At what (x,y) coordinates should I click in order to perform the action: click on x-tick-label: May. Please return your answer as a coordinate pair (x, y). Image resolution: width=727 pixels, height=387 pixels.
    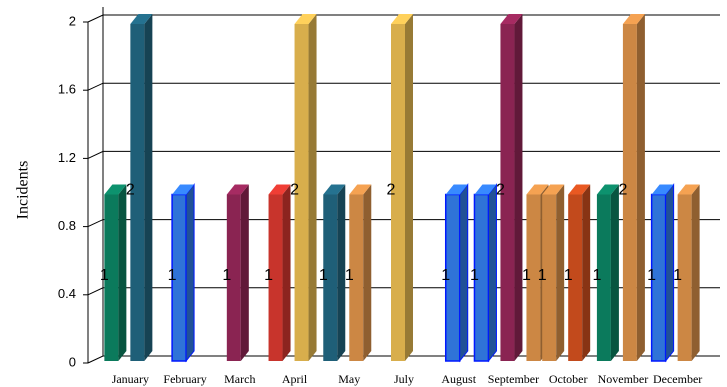
    Looking at the image, I should click on (349, 379).